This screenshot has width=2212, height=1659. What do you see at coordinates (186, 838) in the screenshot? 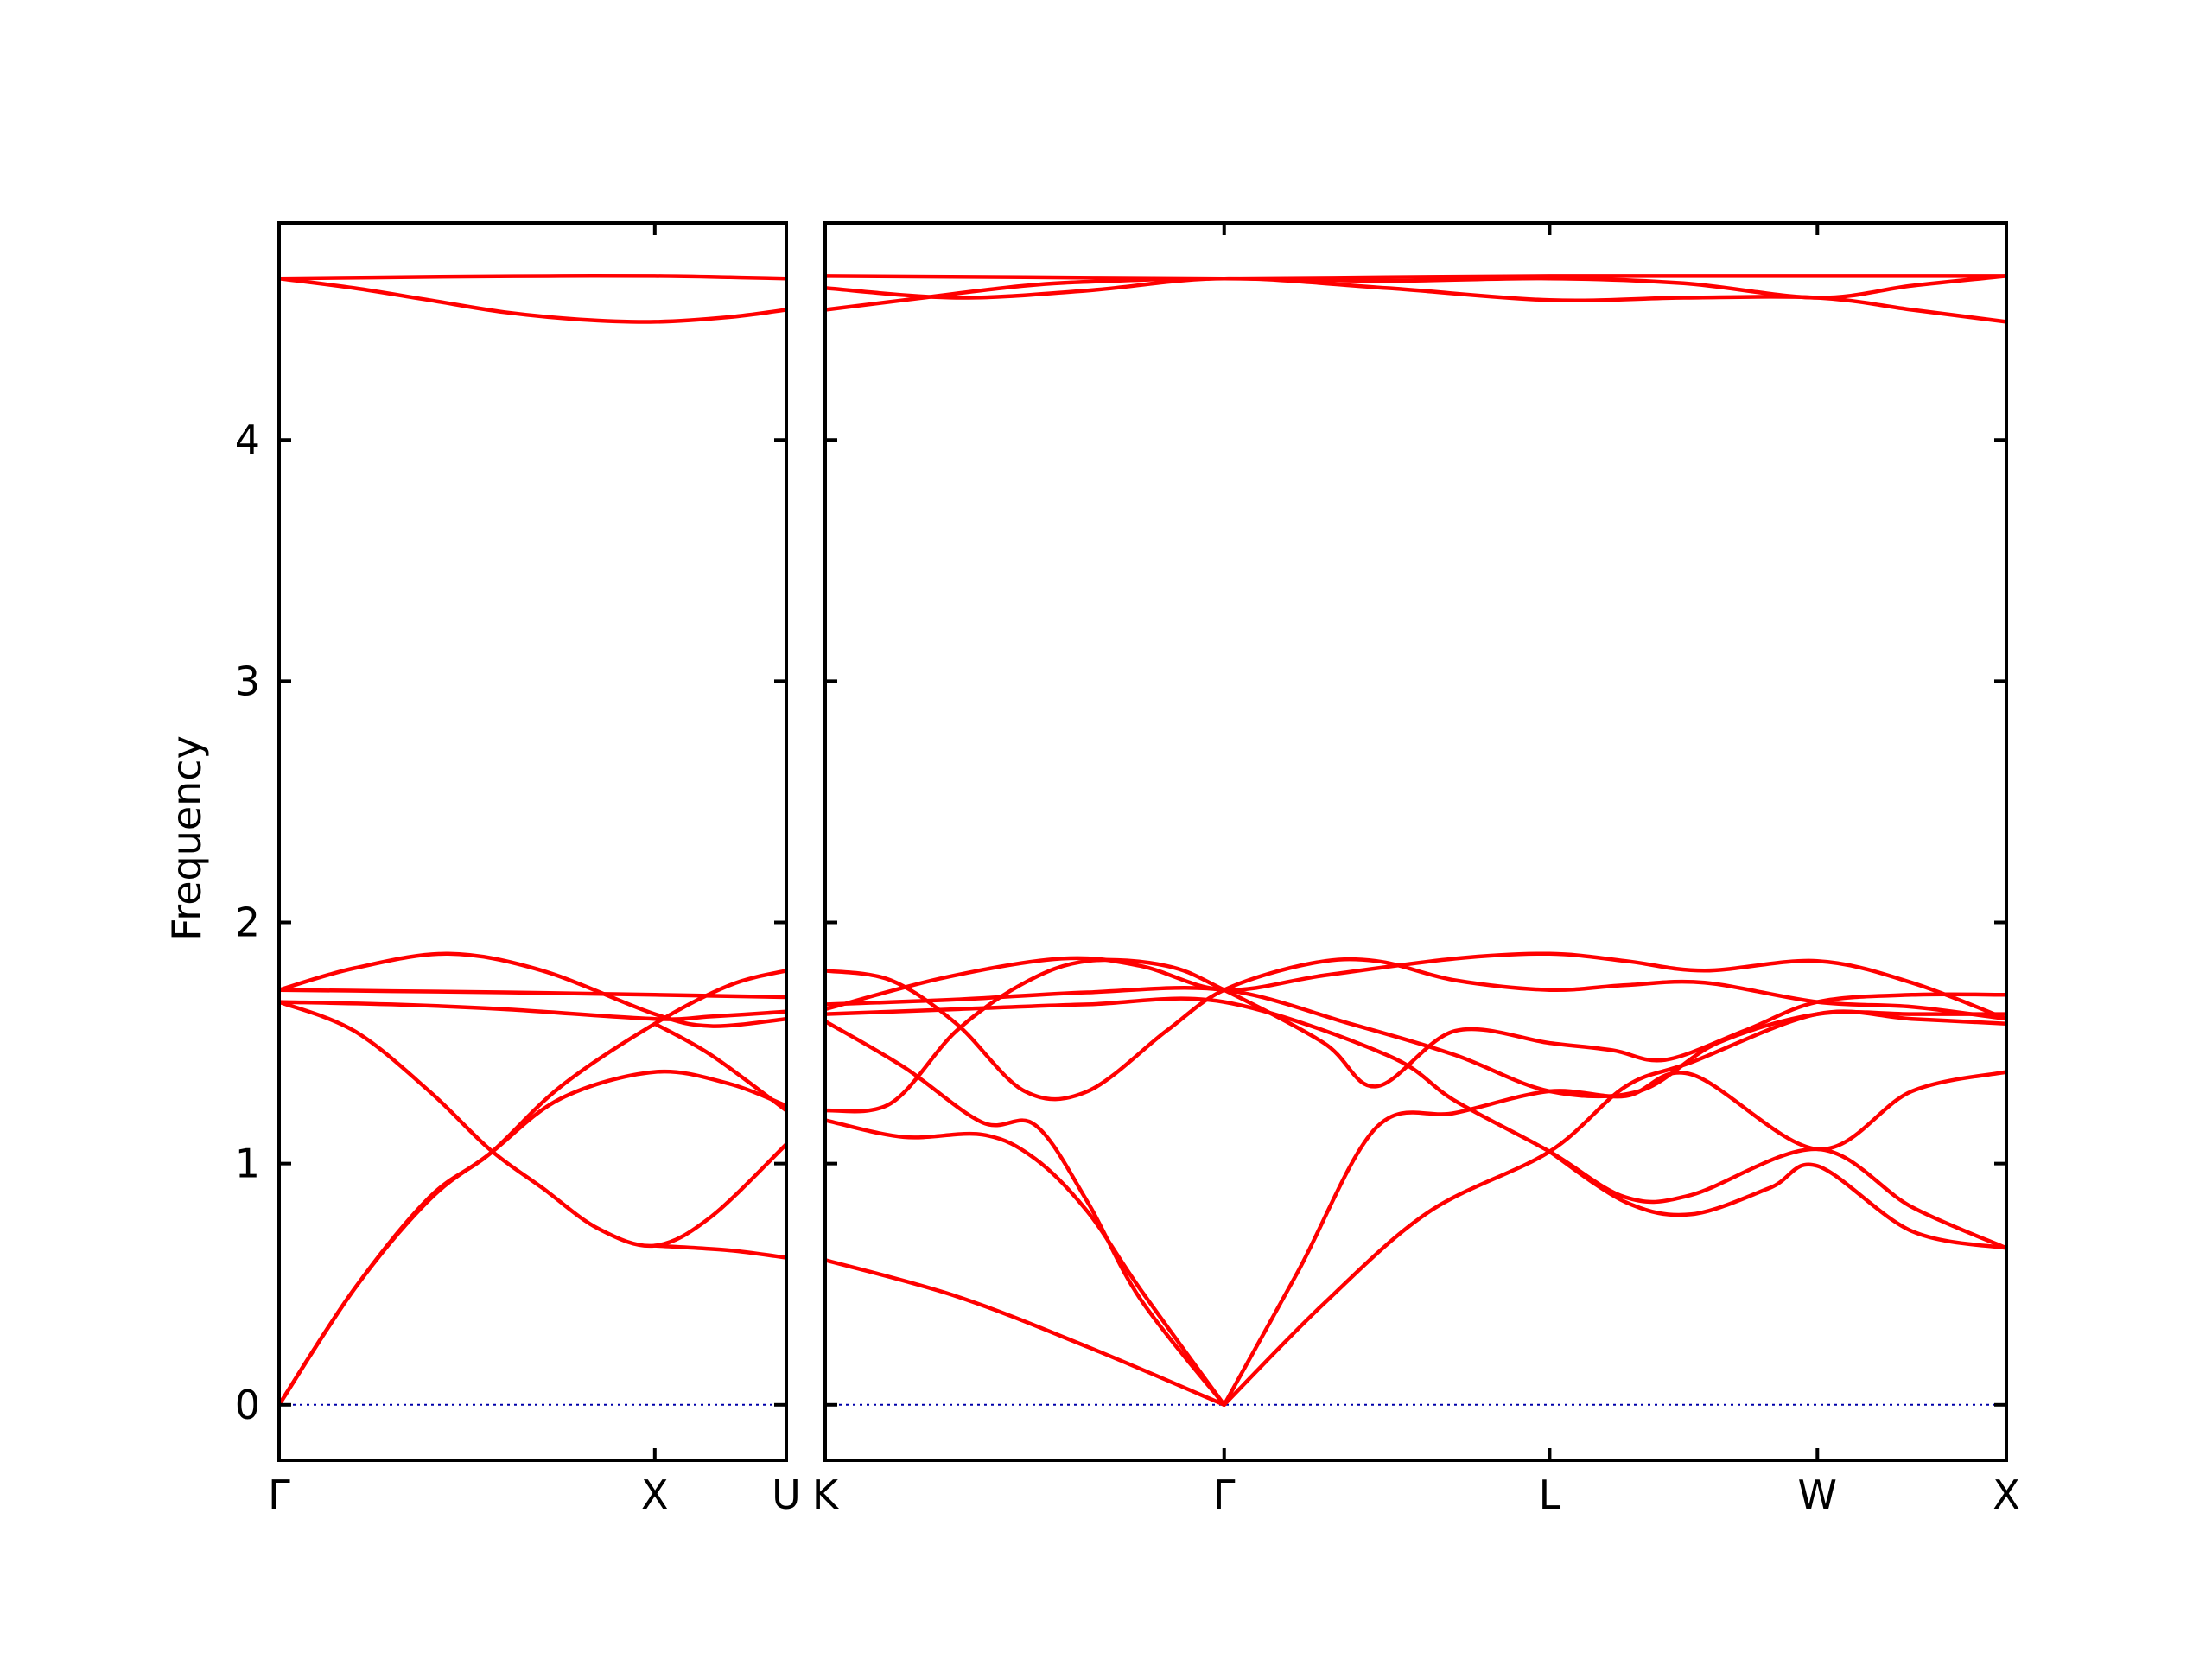
I see `y-axis-label: Frequency` at bounding box center [186, 838].